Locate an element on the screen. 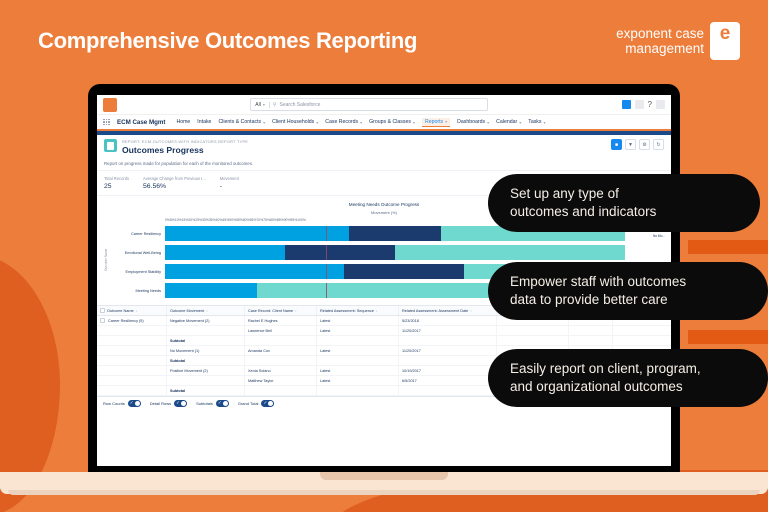 This screenshot has height=512, width=768. toggle-label: Subtotals is located at coordinates (204, 403).